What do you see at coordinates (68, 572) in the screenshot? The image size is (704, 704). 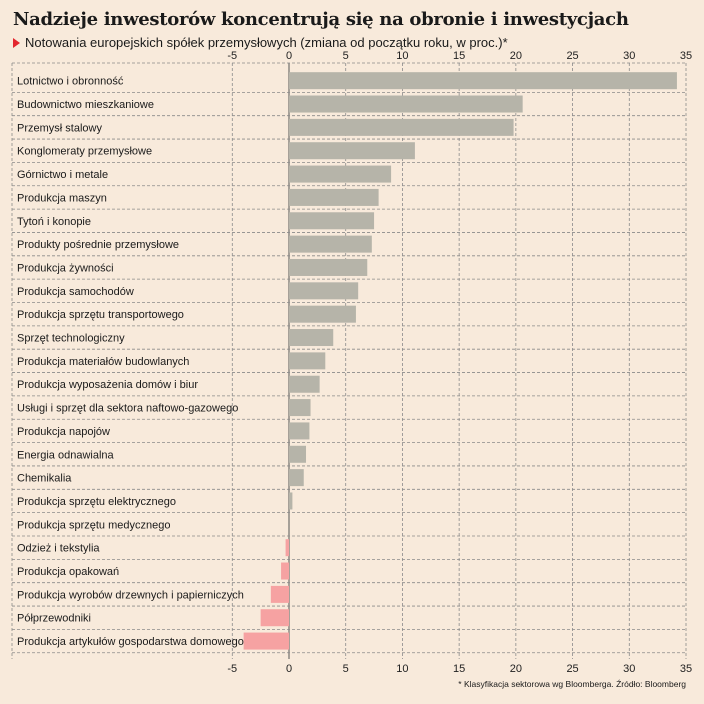 I see `category-label: Produkcja opakowań` at bounding box center [68, 572].